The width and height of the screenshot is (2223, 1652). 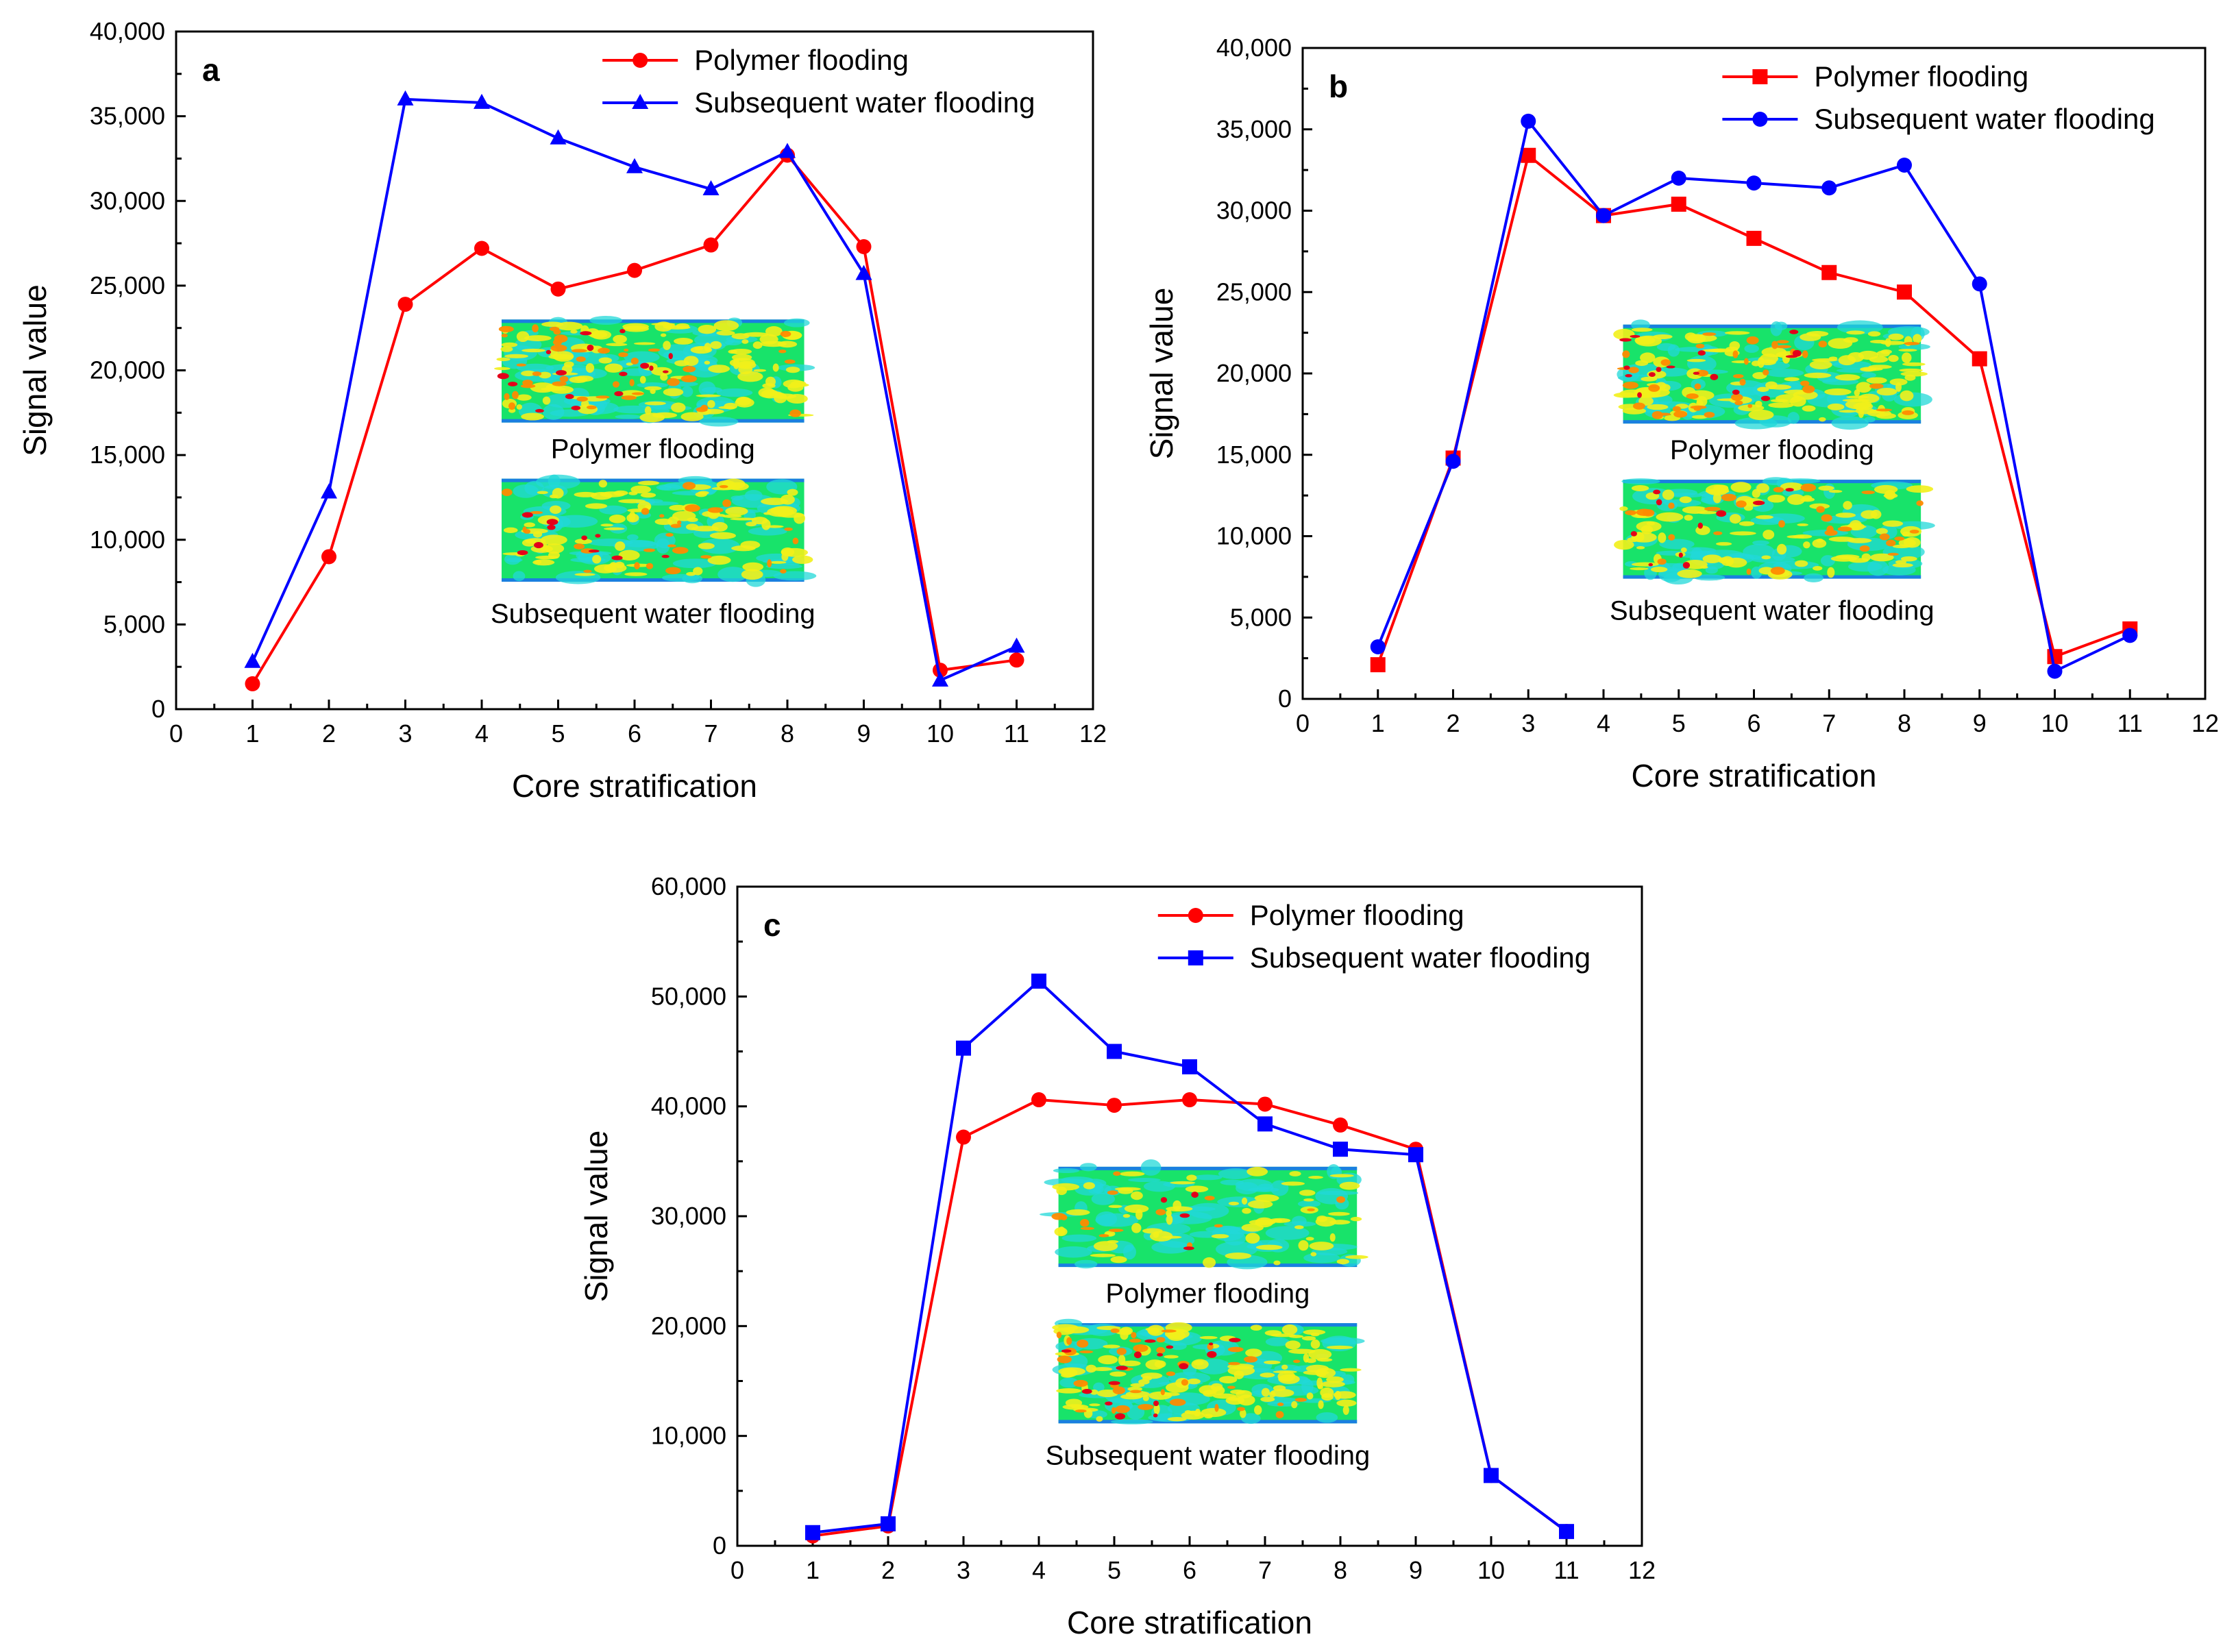 I want to click on x-tick-label: 7, so click(x=1265, y=1570).